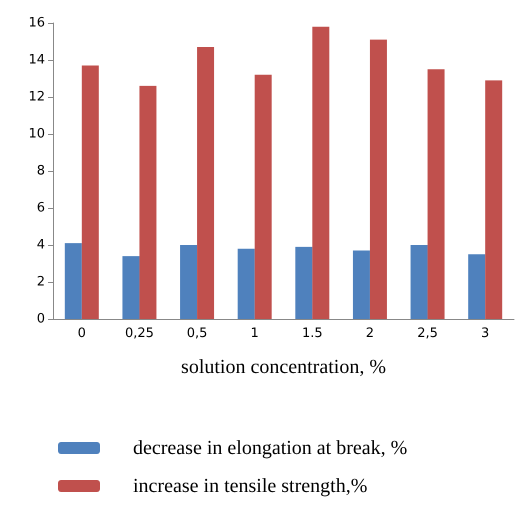  I want to click on x-tick-label: 2, so click(370, 333).